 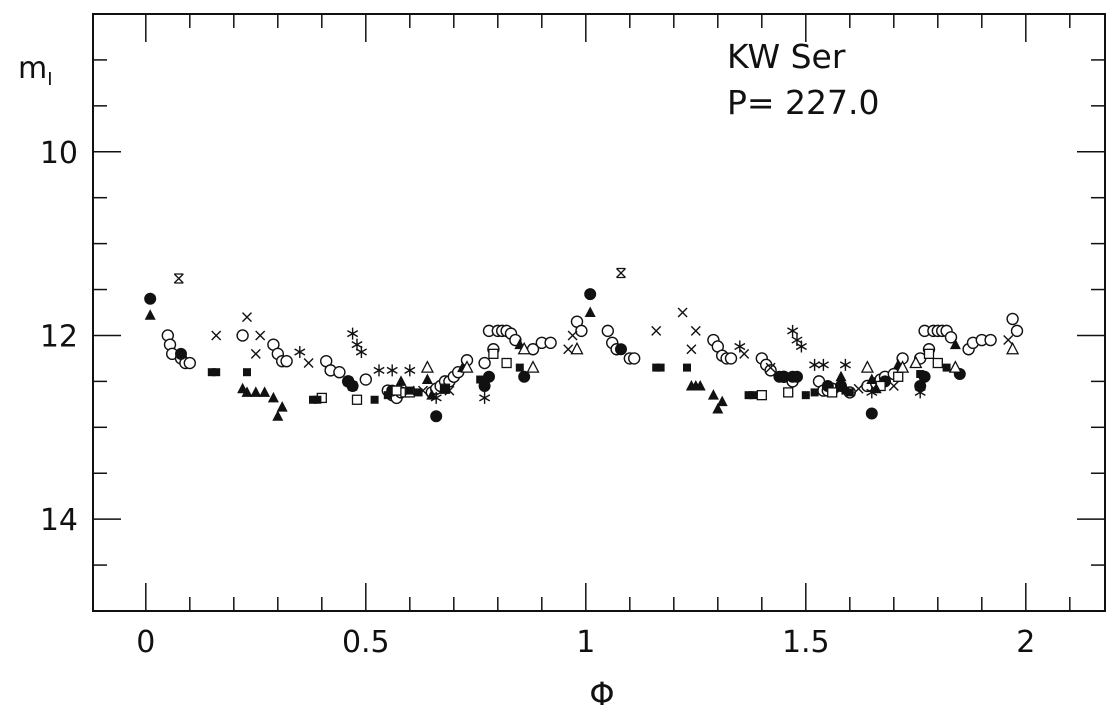 I want to click on x-tick-label: 1.5, so click(x=806, y=642).